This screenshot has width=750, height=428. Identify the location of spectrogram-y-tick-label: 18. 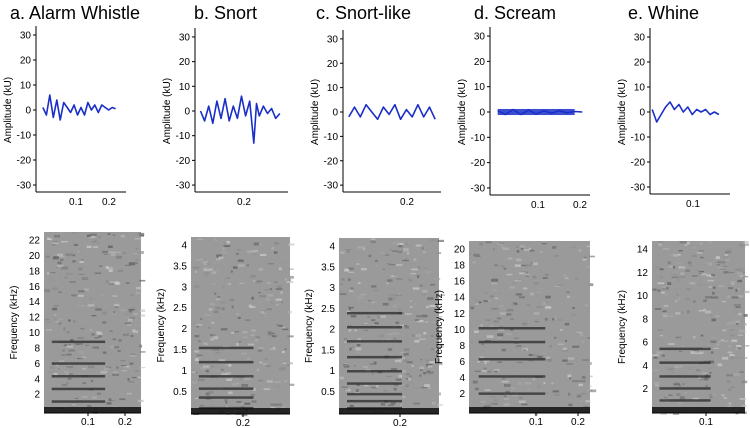
(460, 266).